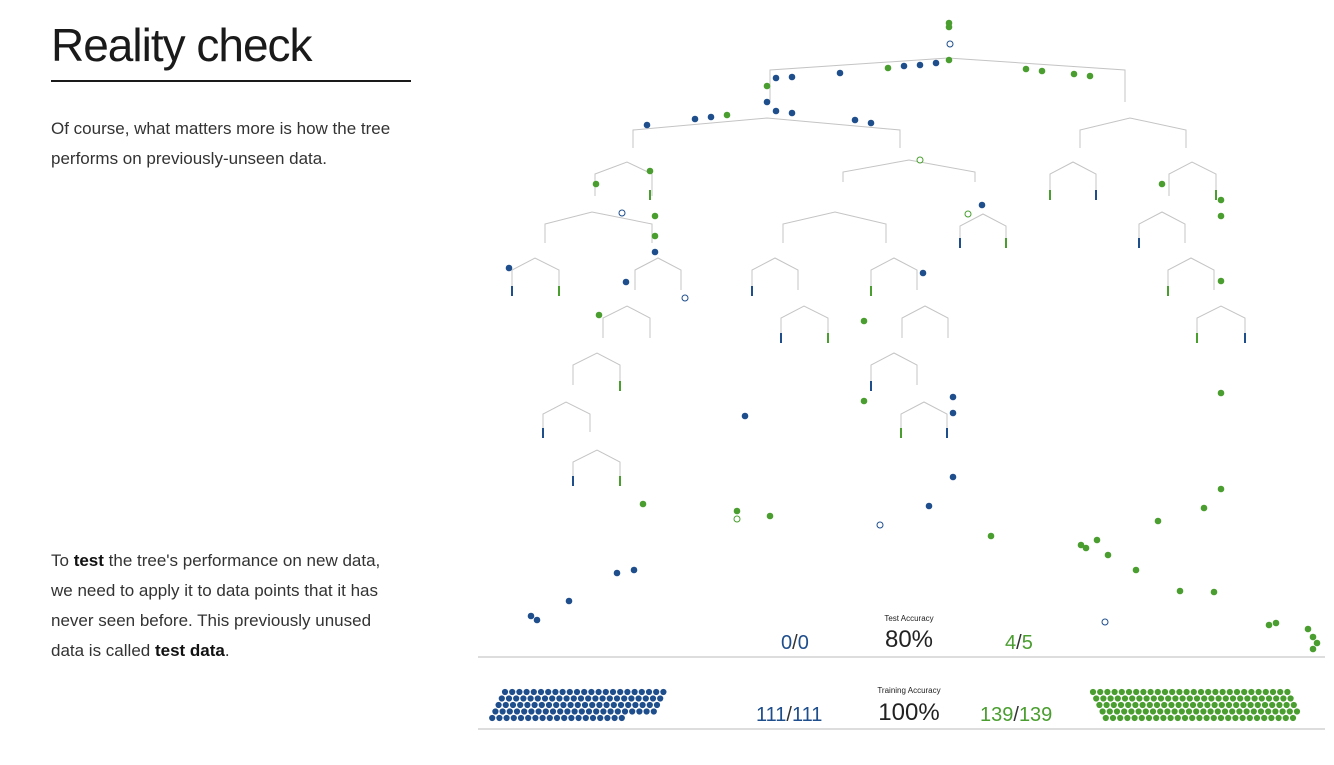 The width and height of the screenshot is (1334, 765). What do you see at coordinates (1195, 705) in the screenshot?
I see `training-points-green-stack` at bounding box center [1195, 705].